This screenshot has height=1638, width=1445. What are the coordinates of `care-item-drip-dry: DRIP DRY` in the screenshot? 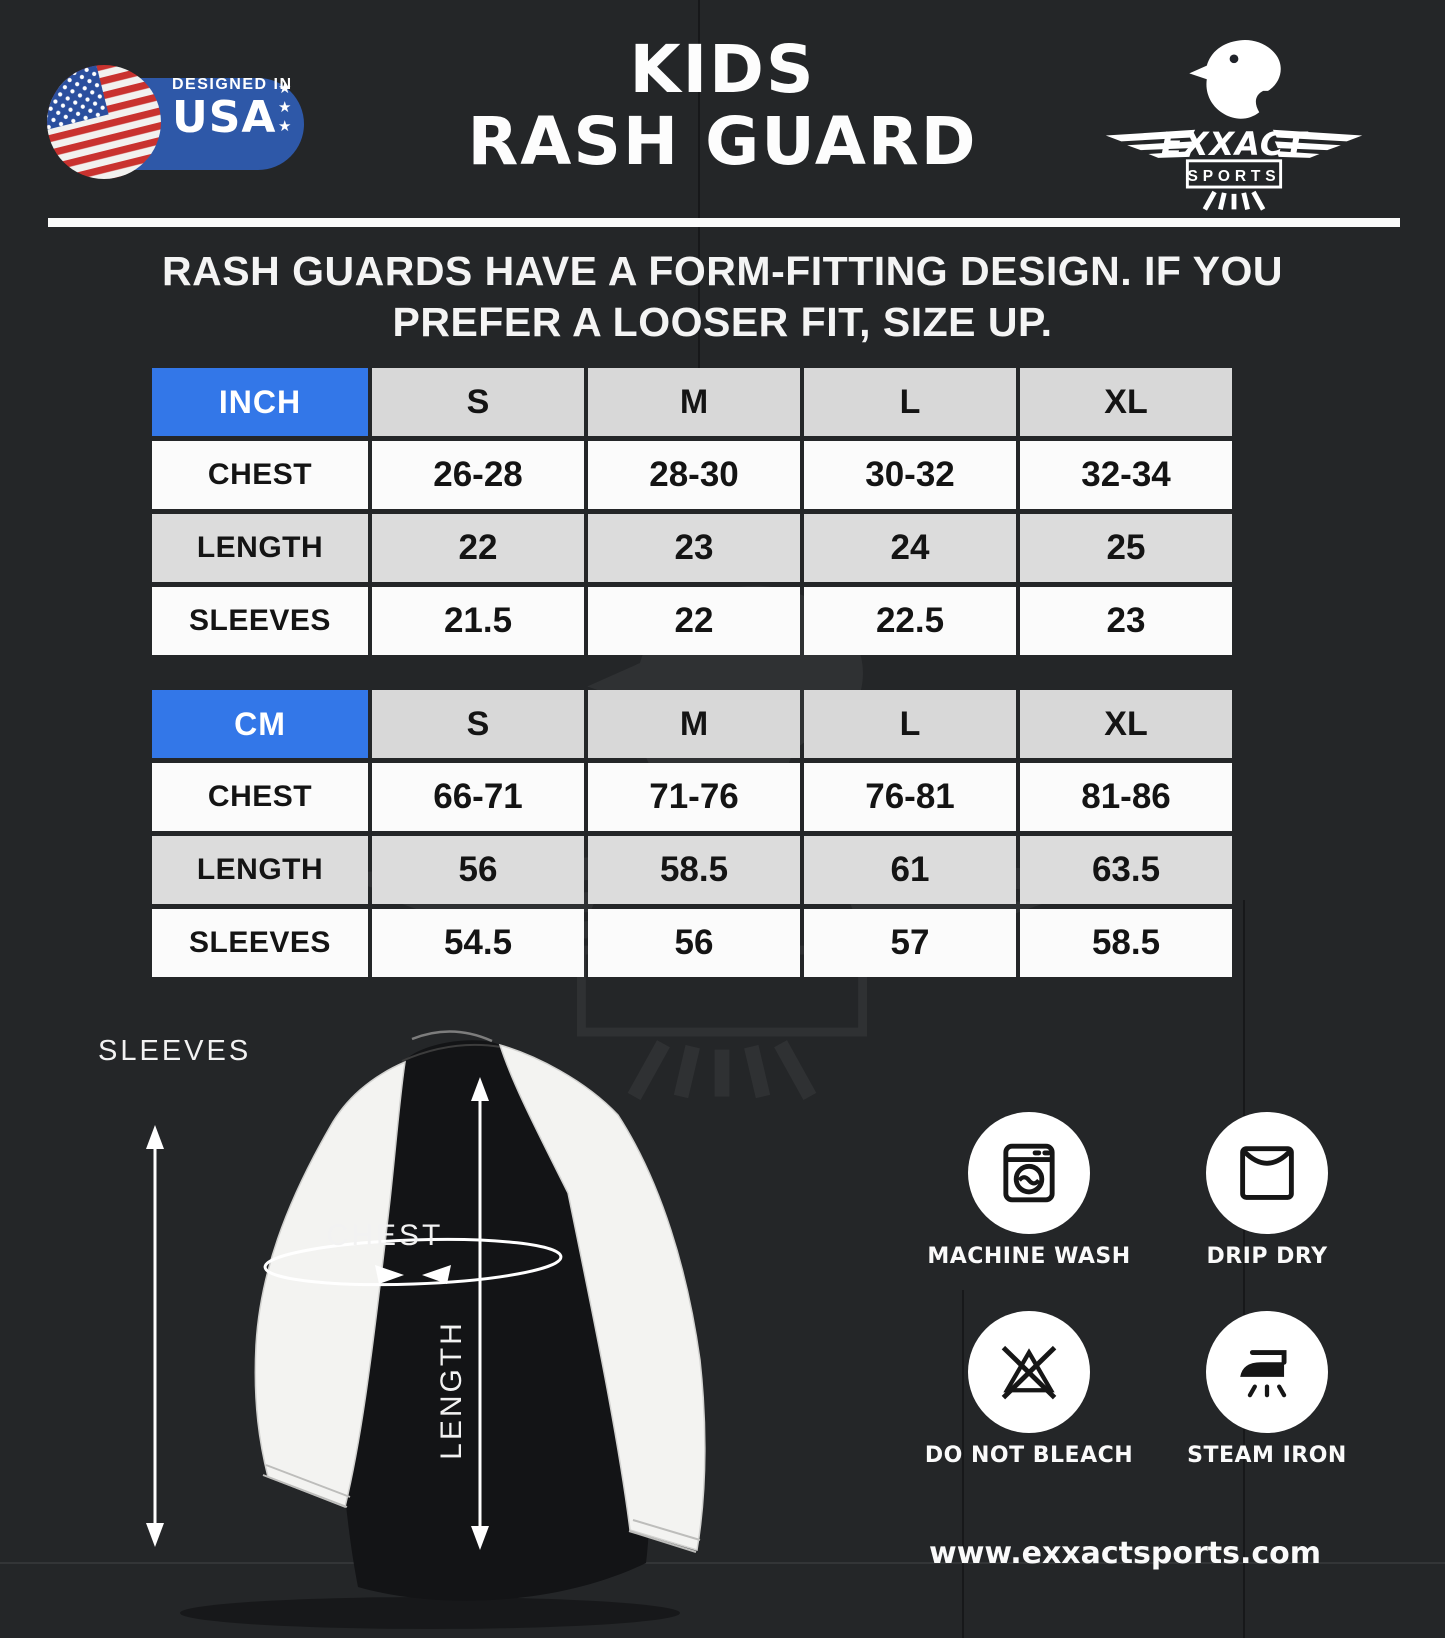 It's located at (1267, 1190).